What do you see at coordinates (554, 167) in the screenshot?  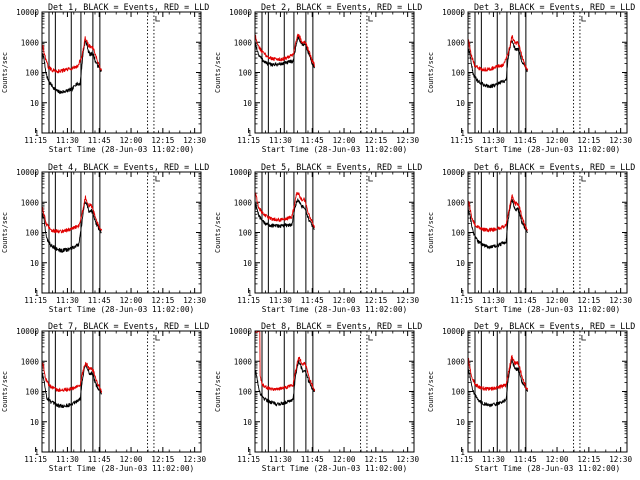 I see `panel-title: Det 6, BLACK = Events, RED = LLD` at bounding box center [554, 167].